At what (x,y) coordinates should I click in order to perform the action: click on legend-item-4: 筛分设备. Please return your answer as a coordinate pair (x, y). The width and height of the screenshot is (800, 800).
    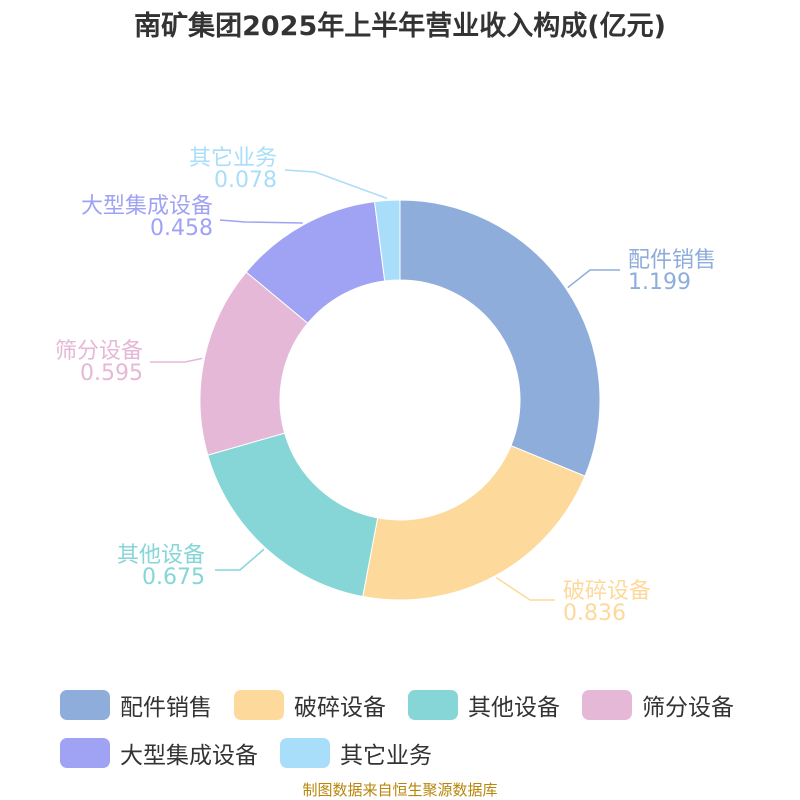
    Looking at the image, I should click on (658, 705).